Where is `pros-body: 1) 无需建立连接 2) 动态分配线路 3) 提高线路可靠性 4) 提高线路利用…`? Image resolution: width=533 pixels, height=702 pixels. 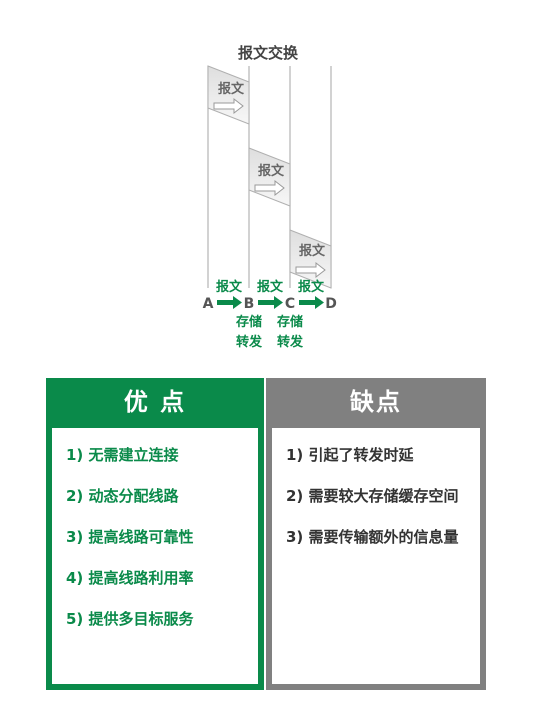
pros-body: 1) 无需建立连接 2) 动态分配线路 3) 提高线路可靠性 4) 提高线路利用… is located at coordinates (155, 556).